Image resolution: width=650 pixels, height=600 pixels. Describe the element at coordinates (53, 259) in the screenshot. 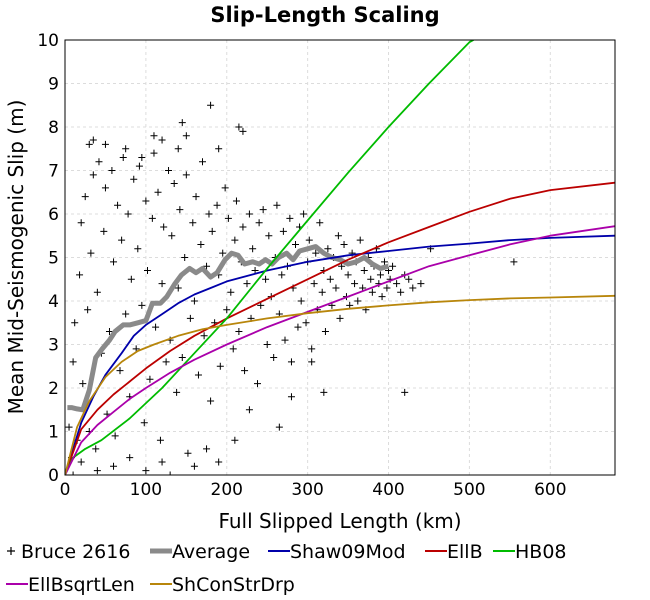

I see `y-tick-label: 5` at that location.